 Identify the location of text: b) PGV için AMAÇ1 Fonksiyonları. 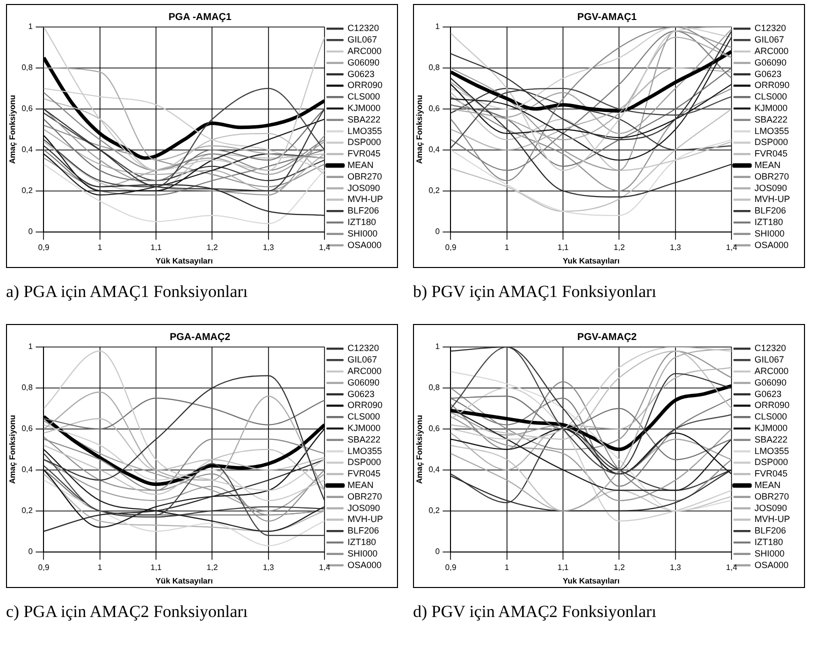
(535, 292).